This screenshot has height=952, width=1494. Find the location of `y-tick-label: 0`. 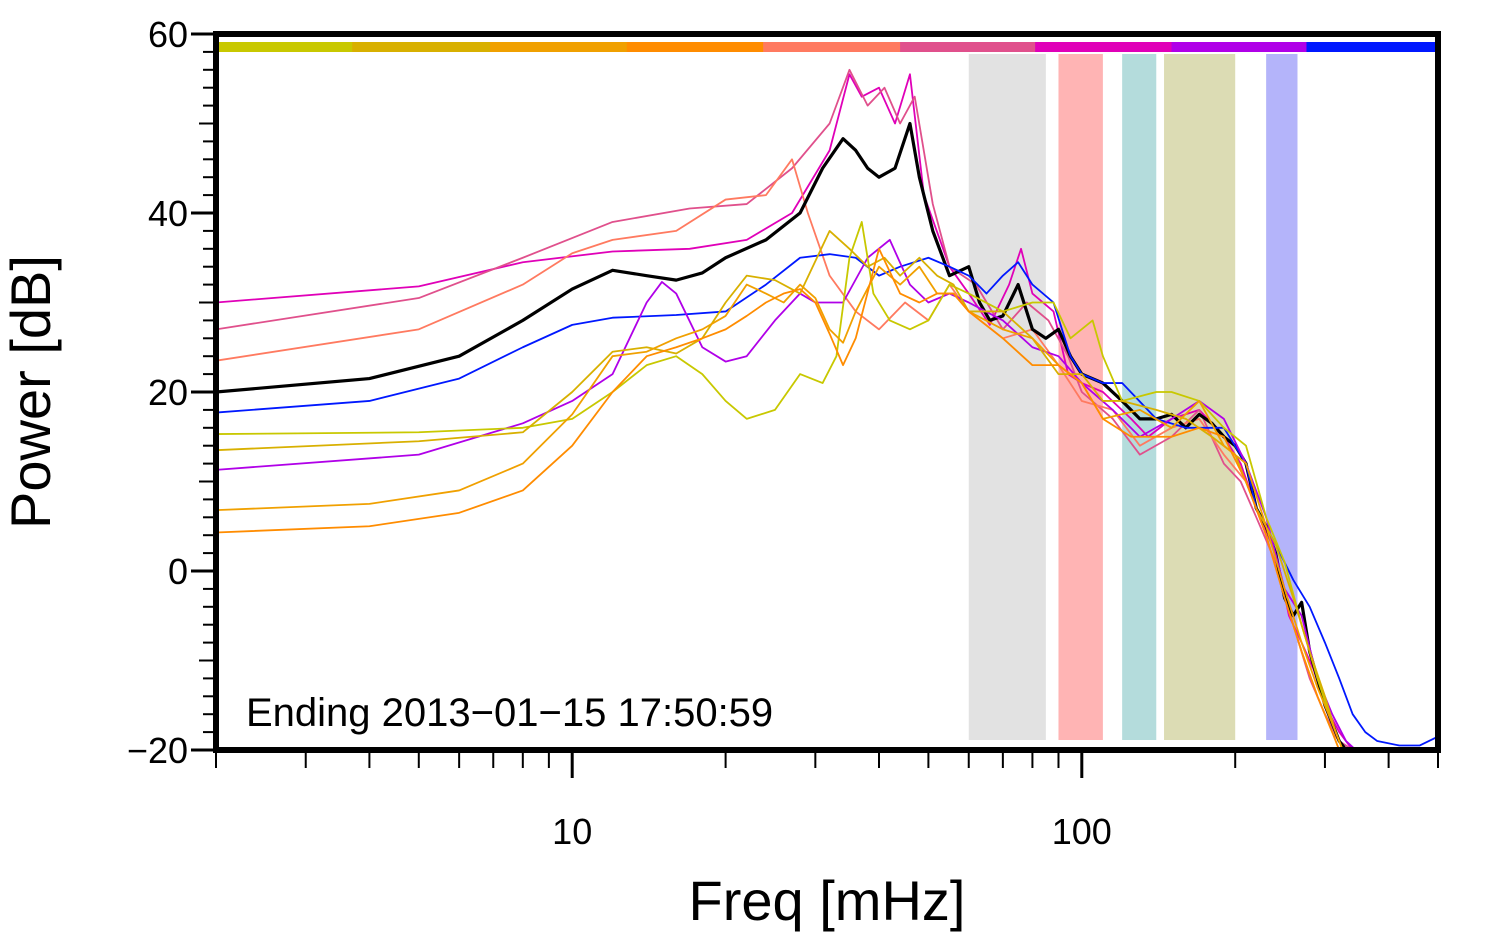

y-tick-label: 0 is located at coordinates (178, 571).